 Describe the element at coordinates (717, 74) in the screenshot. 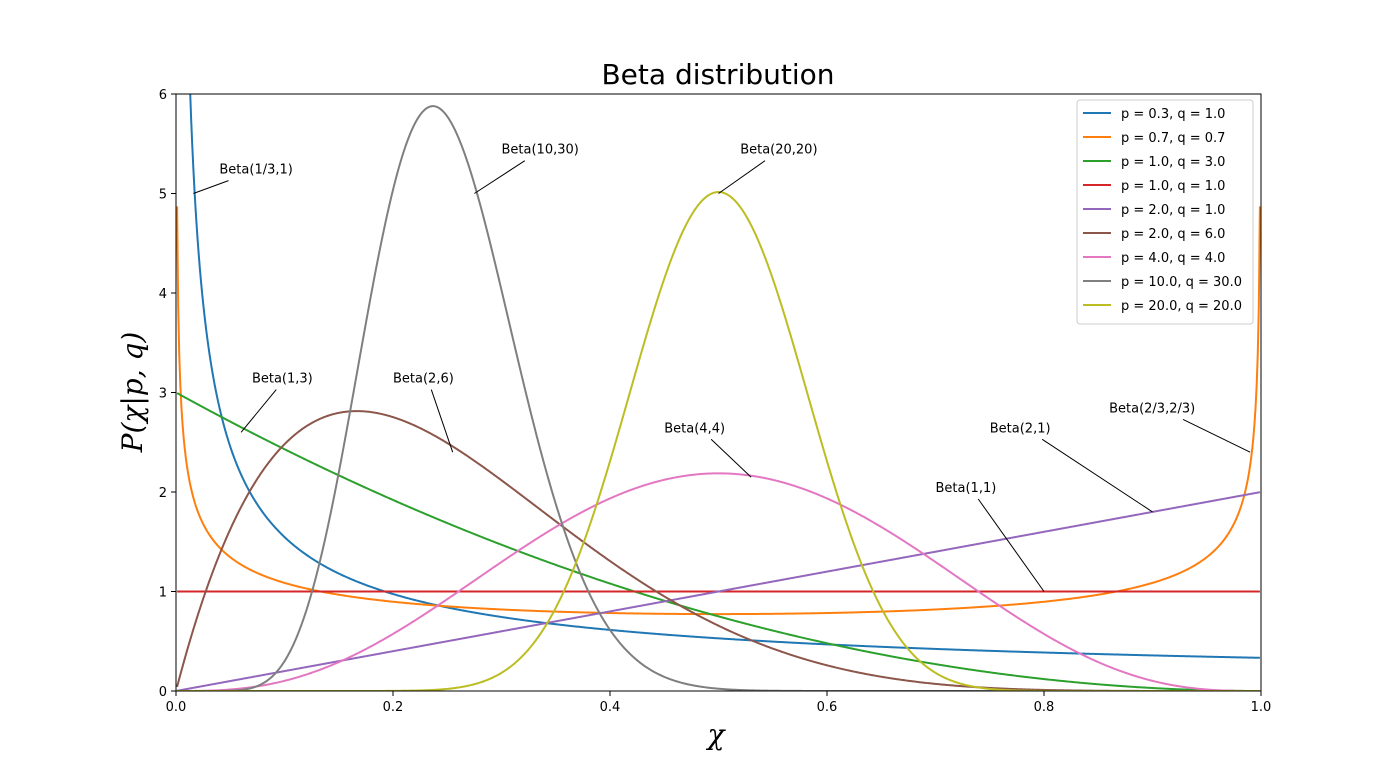

I see `chart-title: Beta distribution` at that location.